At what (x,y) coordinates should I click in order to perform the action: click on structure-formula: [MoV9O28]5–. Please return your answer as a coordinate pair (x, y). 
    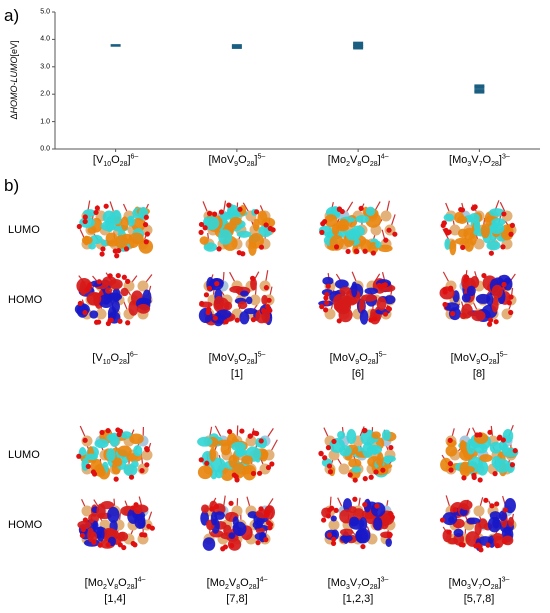
    Looking at the image, I should click on (479, 359).